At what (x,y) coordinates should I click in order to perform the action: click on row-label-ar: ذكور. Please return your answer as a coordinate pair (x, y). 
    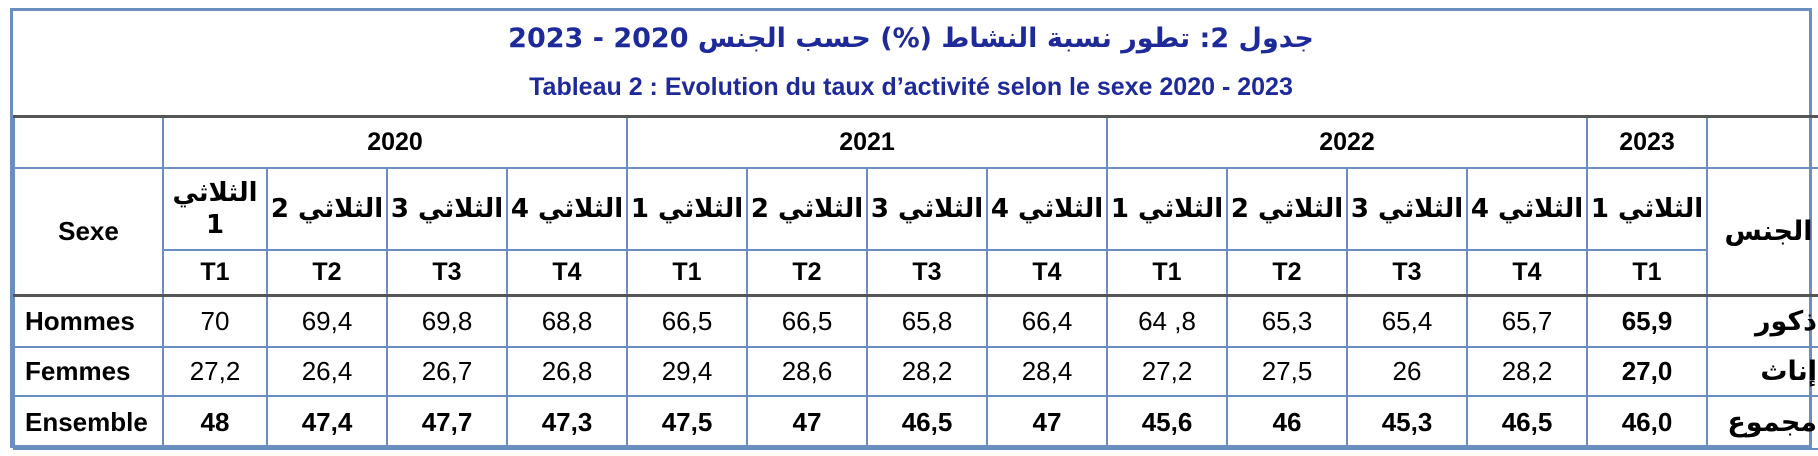
    Looking at the image, I should click on (1762, 321).